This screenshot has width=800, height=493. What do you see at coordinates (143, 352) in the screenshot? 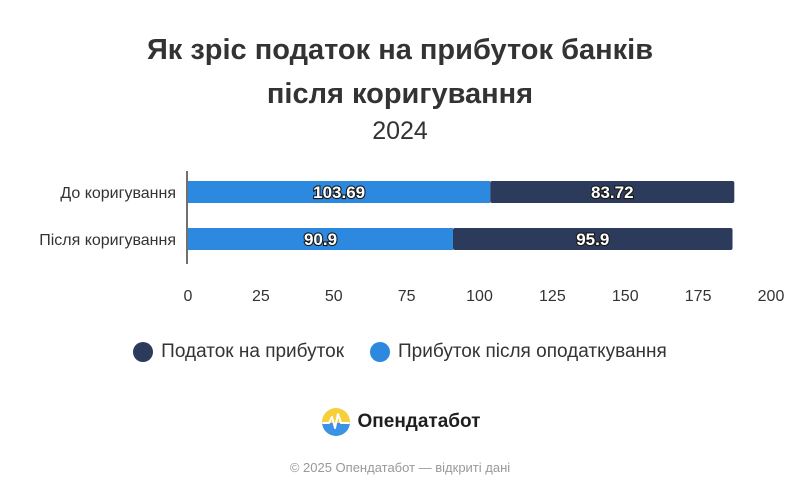
I see `legend-marker-tax` at bounding box center [143, 352].